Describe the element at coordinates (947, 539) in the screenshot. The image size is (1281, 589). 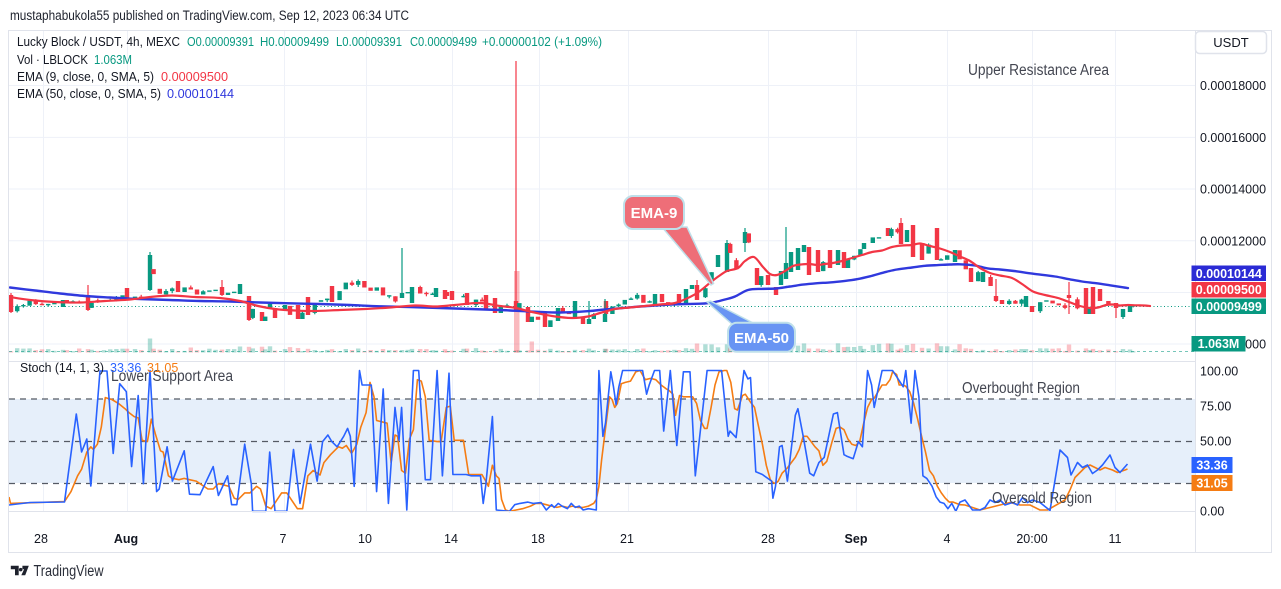
I see `svg-text: 4` at that location.